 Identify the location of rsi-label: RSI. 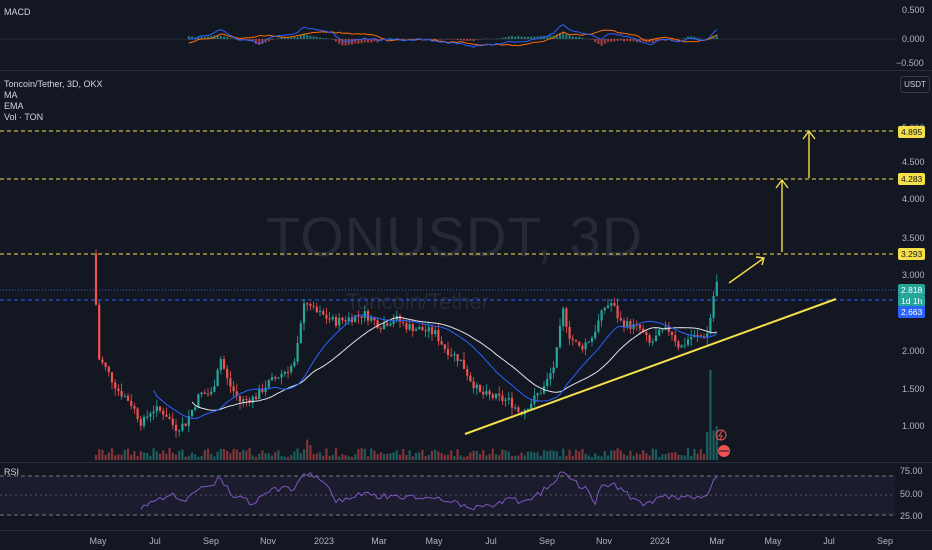
(12, 472).